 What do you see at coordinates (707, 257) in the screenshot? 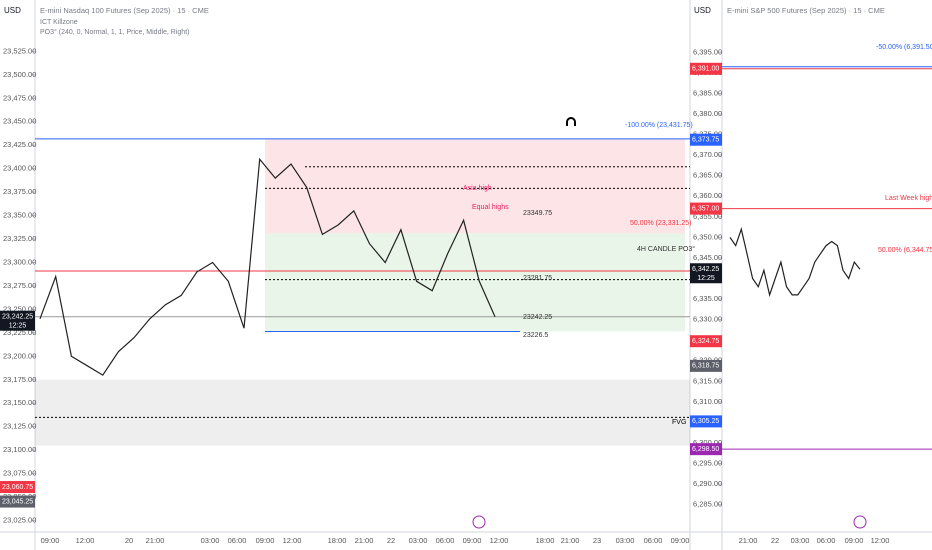
I see `y-tick-label: 6,345.00` at bounding box center [707, 257].